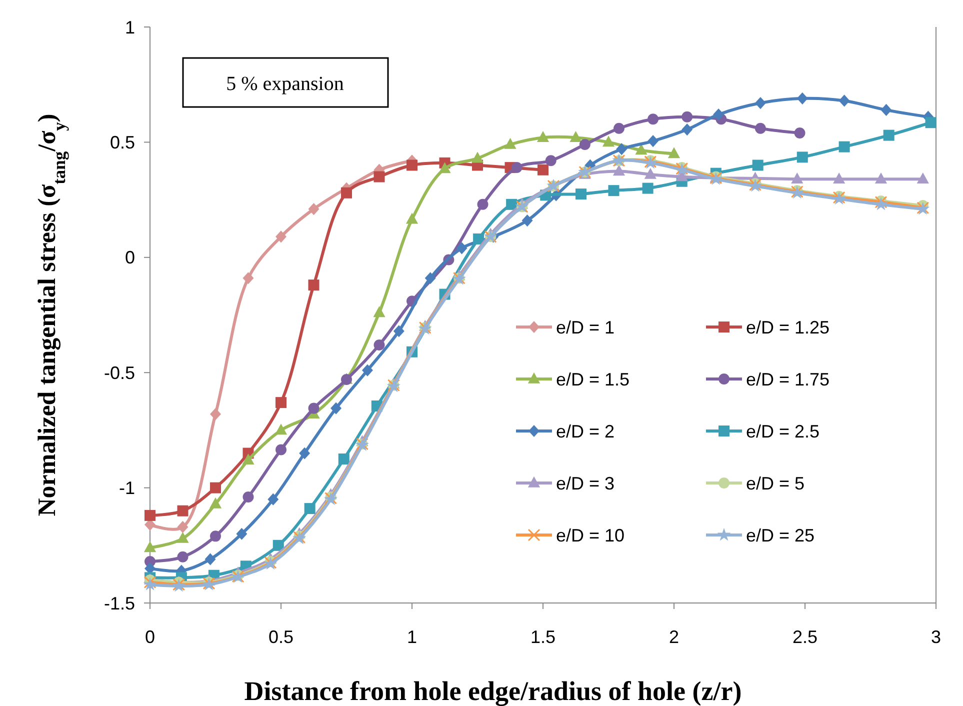 This screenshot has height=706, width=963. What do you see at coordinates (285, 84) in the screenshot?
I see `annotation: 5 % expansion` at bounding box center [285, 84].